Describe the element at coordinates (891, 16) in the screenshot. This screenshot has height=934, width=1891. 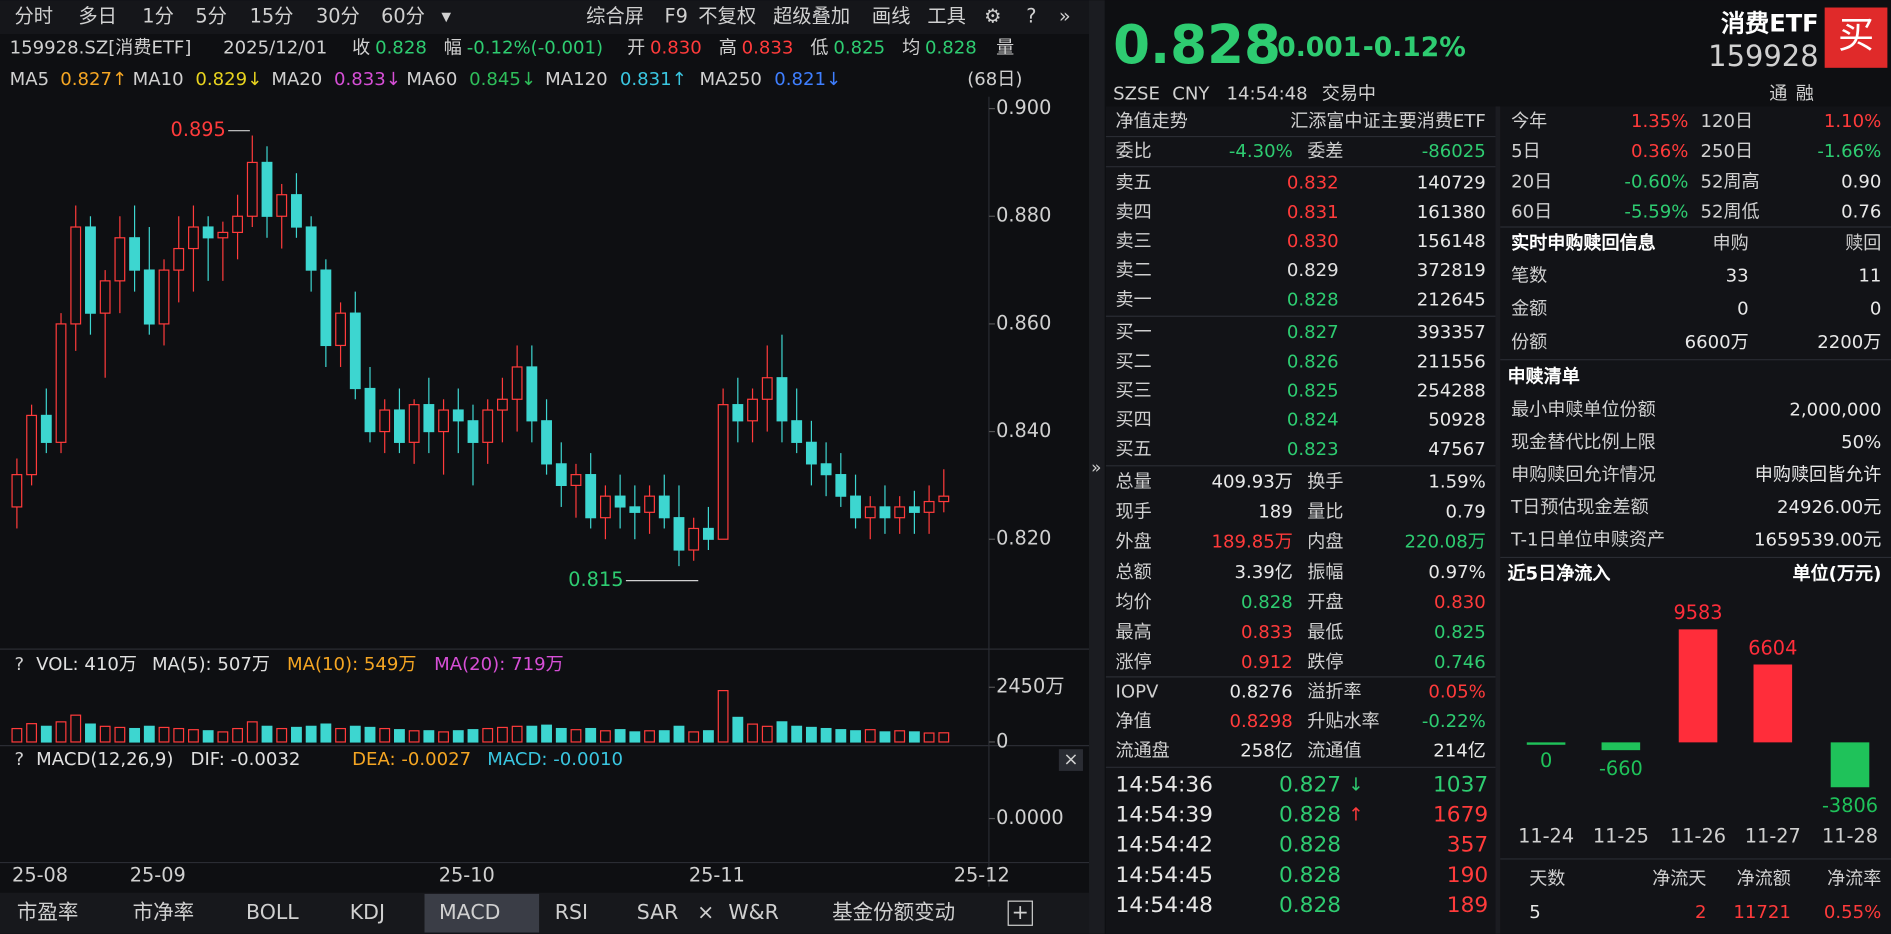
I see `tool-button: 画线` at that location.